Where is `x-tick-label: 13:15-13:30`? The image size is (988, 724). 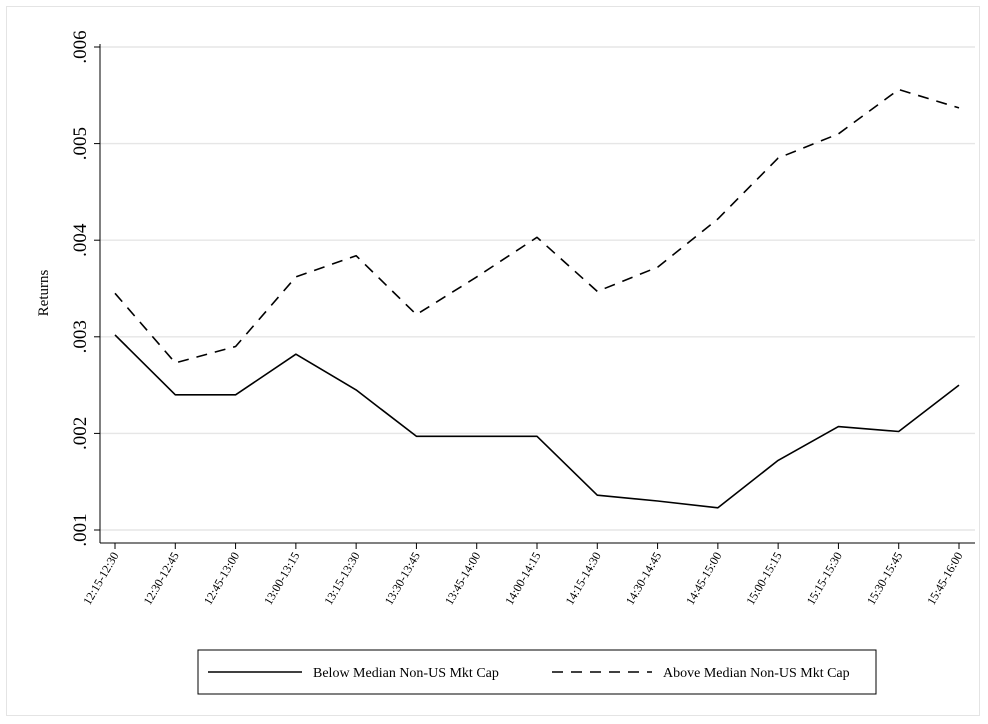 x-tick-label: 13:15-13:30 is located at coordinates (341, 579).